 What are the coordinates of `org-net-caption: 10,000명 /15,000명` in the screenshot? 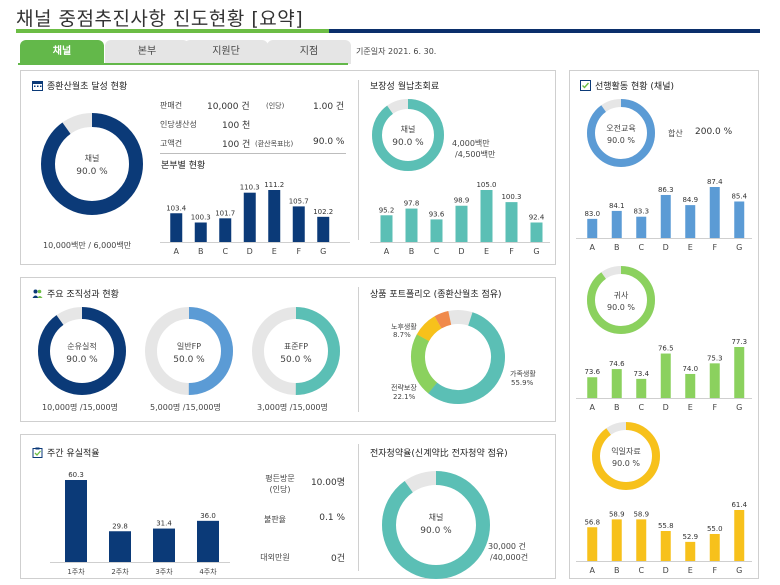 It's located at (80, 407).